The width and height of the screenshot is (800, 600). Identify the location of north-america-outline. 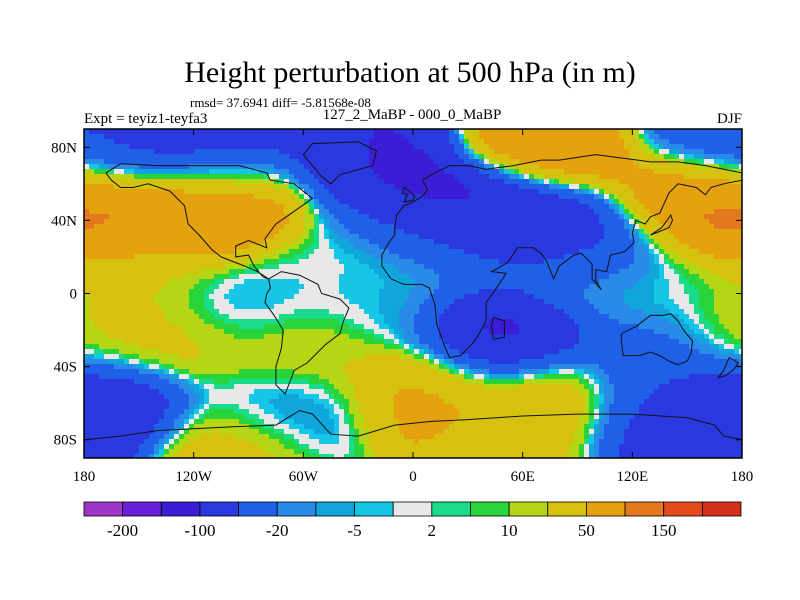
(209, 221).